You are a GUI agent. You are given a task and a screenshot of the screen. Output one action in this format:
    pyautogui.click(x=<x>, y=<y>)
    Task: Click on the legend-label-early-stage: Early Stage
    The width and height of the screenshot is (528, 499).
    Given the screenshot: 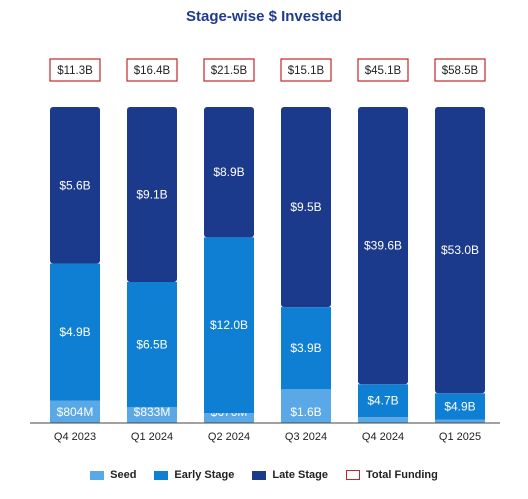 What is the action you would take?
    pyautogui.click(x=204, y=475)
    